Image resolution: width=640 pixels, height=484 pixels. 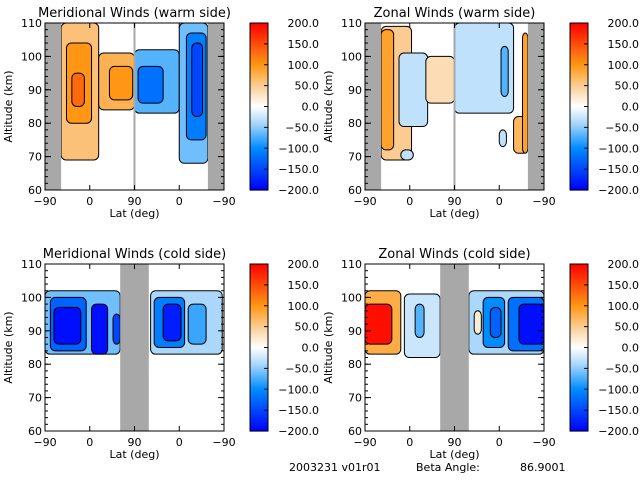 What do you see at coordinates (454, 254) in the screenshot?
I see `plot-title: Zonal Winds (cold side)` at bounding box center [454, 254].